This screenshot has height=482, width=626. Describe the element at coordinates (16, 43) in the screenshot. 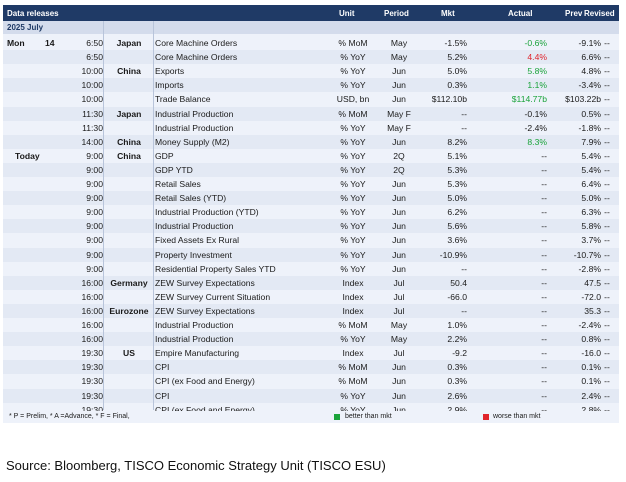

I see `day-label: Mon` at that location.